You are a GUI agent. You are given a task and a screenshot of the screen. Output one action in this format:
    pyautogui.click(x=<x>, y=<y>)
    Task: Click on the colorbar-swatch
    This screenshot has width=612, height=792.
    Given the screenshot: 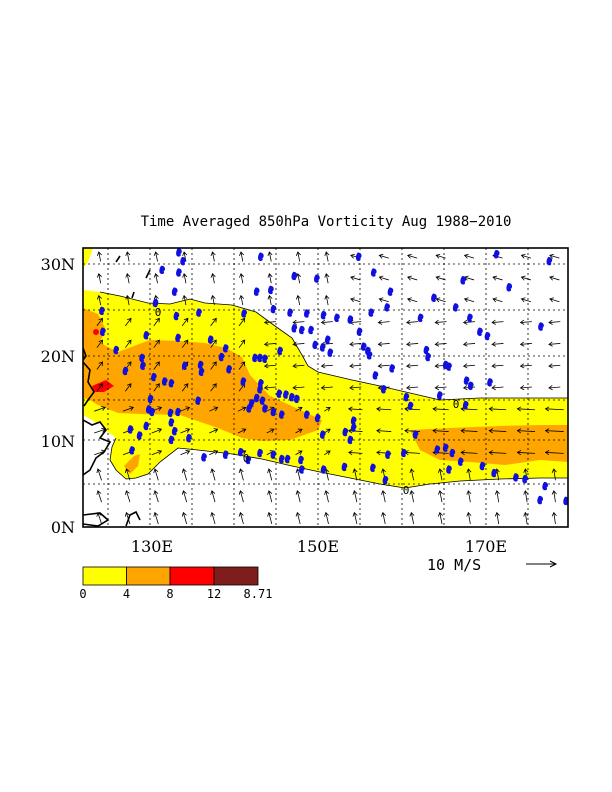 What is the action you would take?
    pyautogui.click(x=104, y=576)
    